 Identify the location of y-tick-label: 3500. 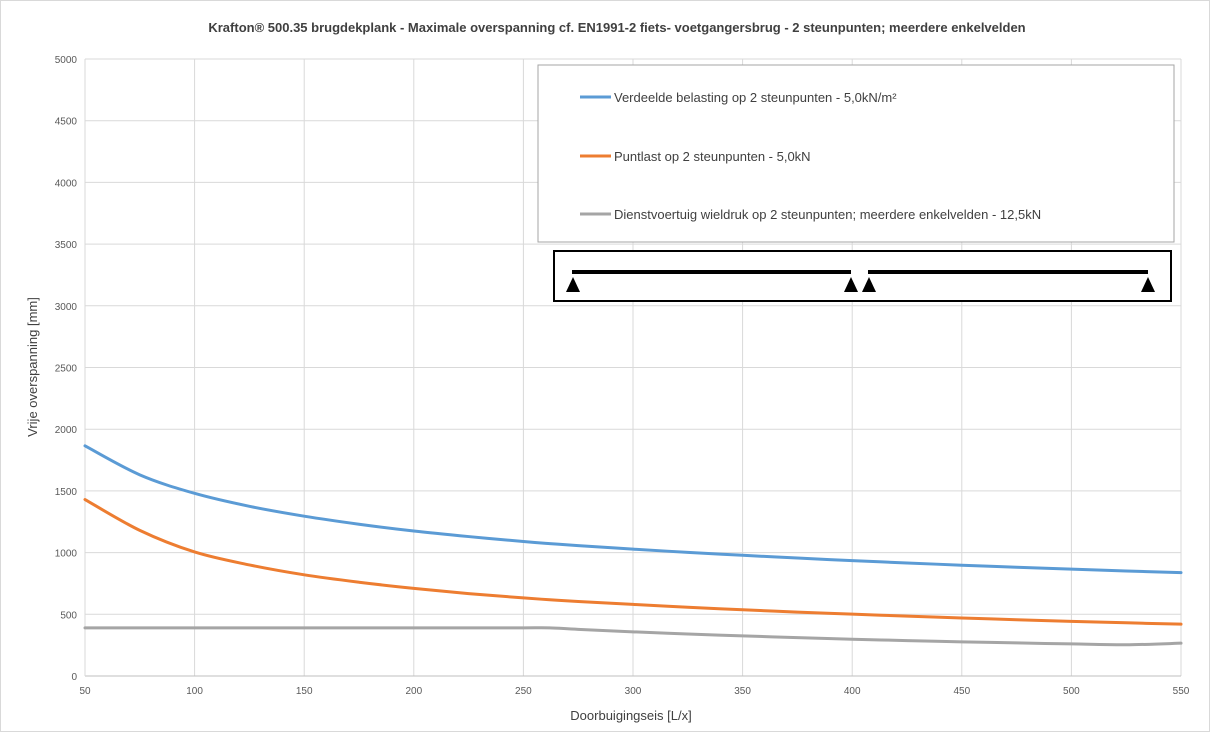
(66, 245).